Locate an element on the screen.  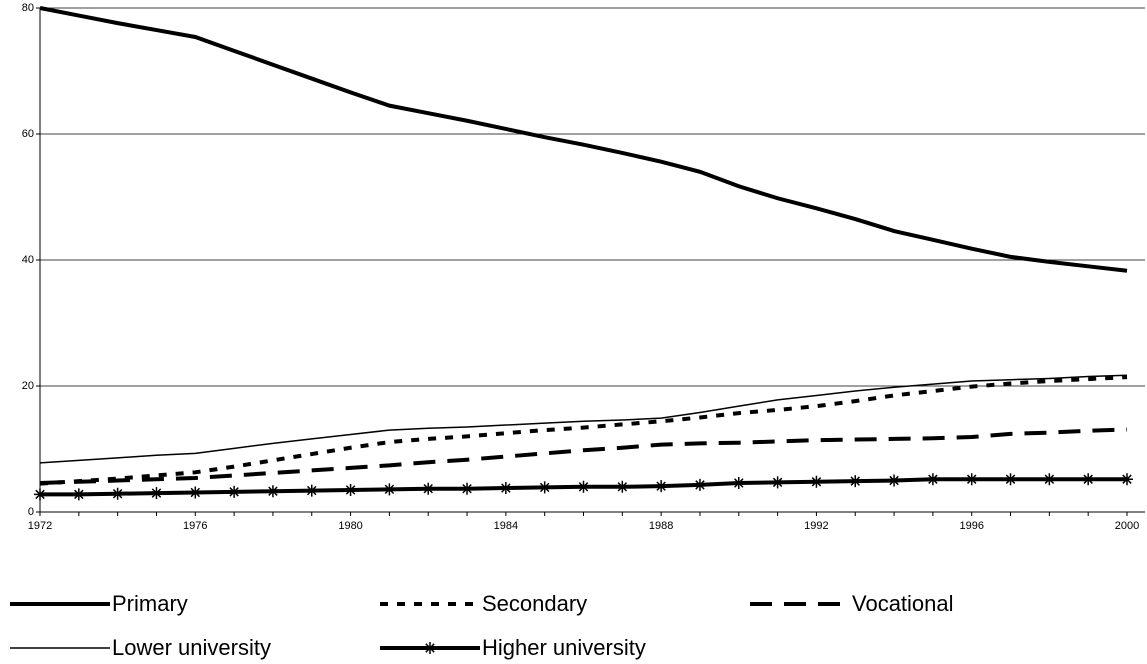
x-tick-label: 1984 is located at coordinates (506, 526).